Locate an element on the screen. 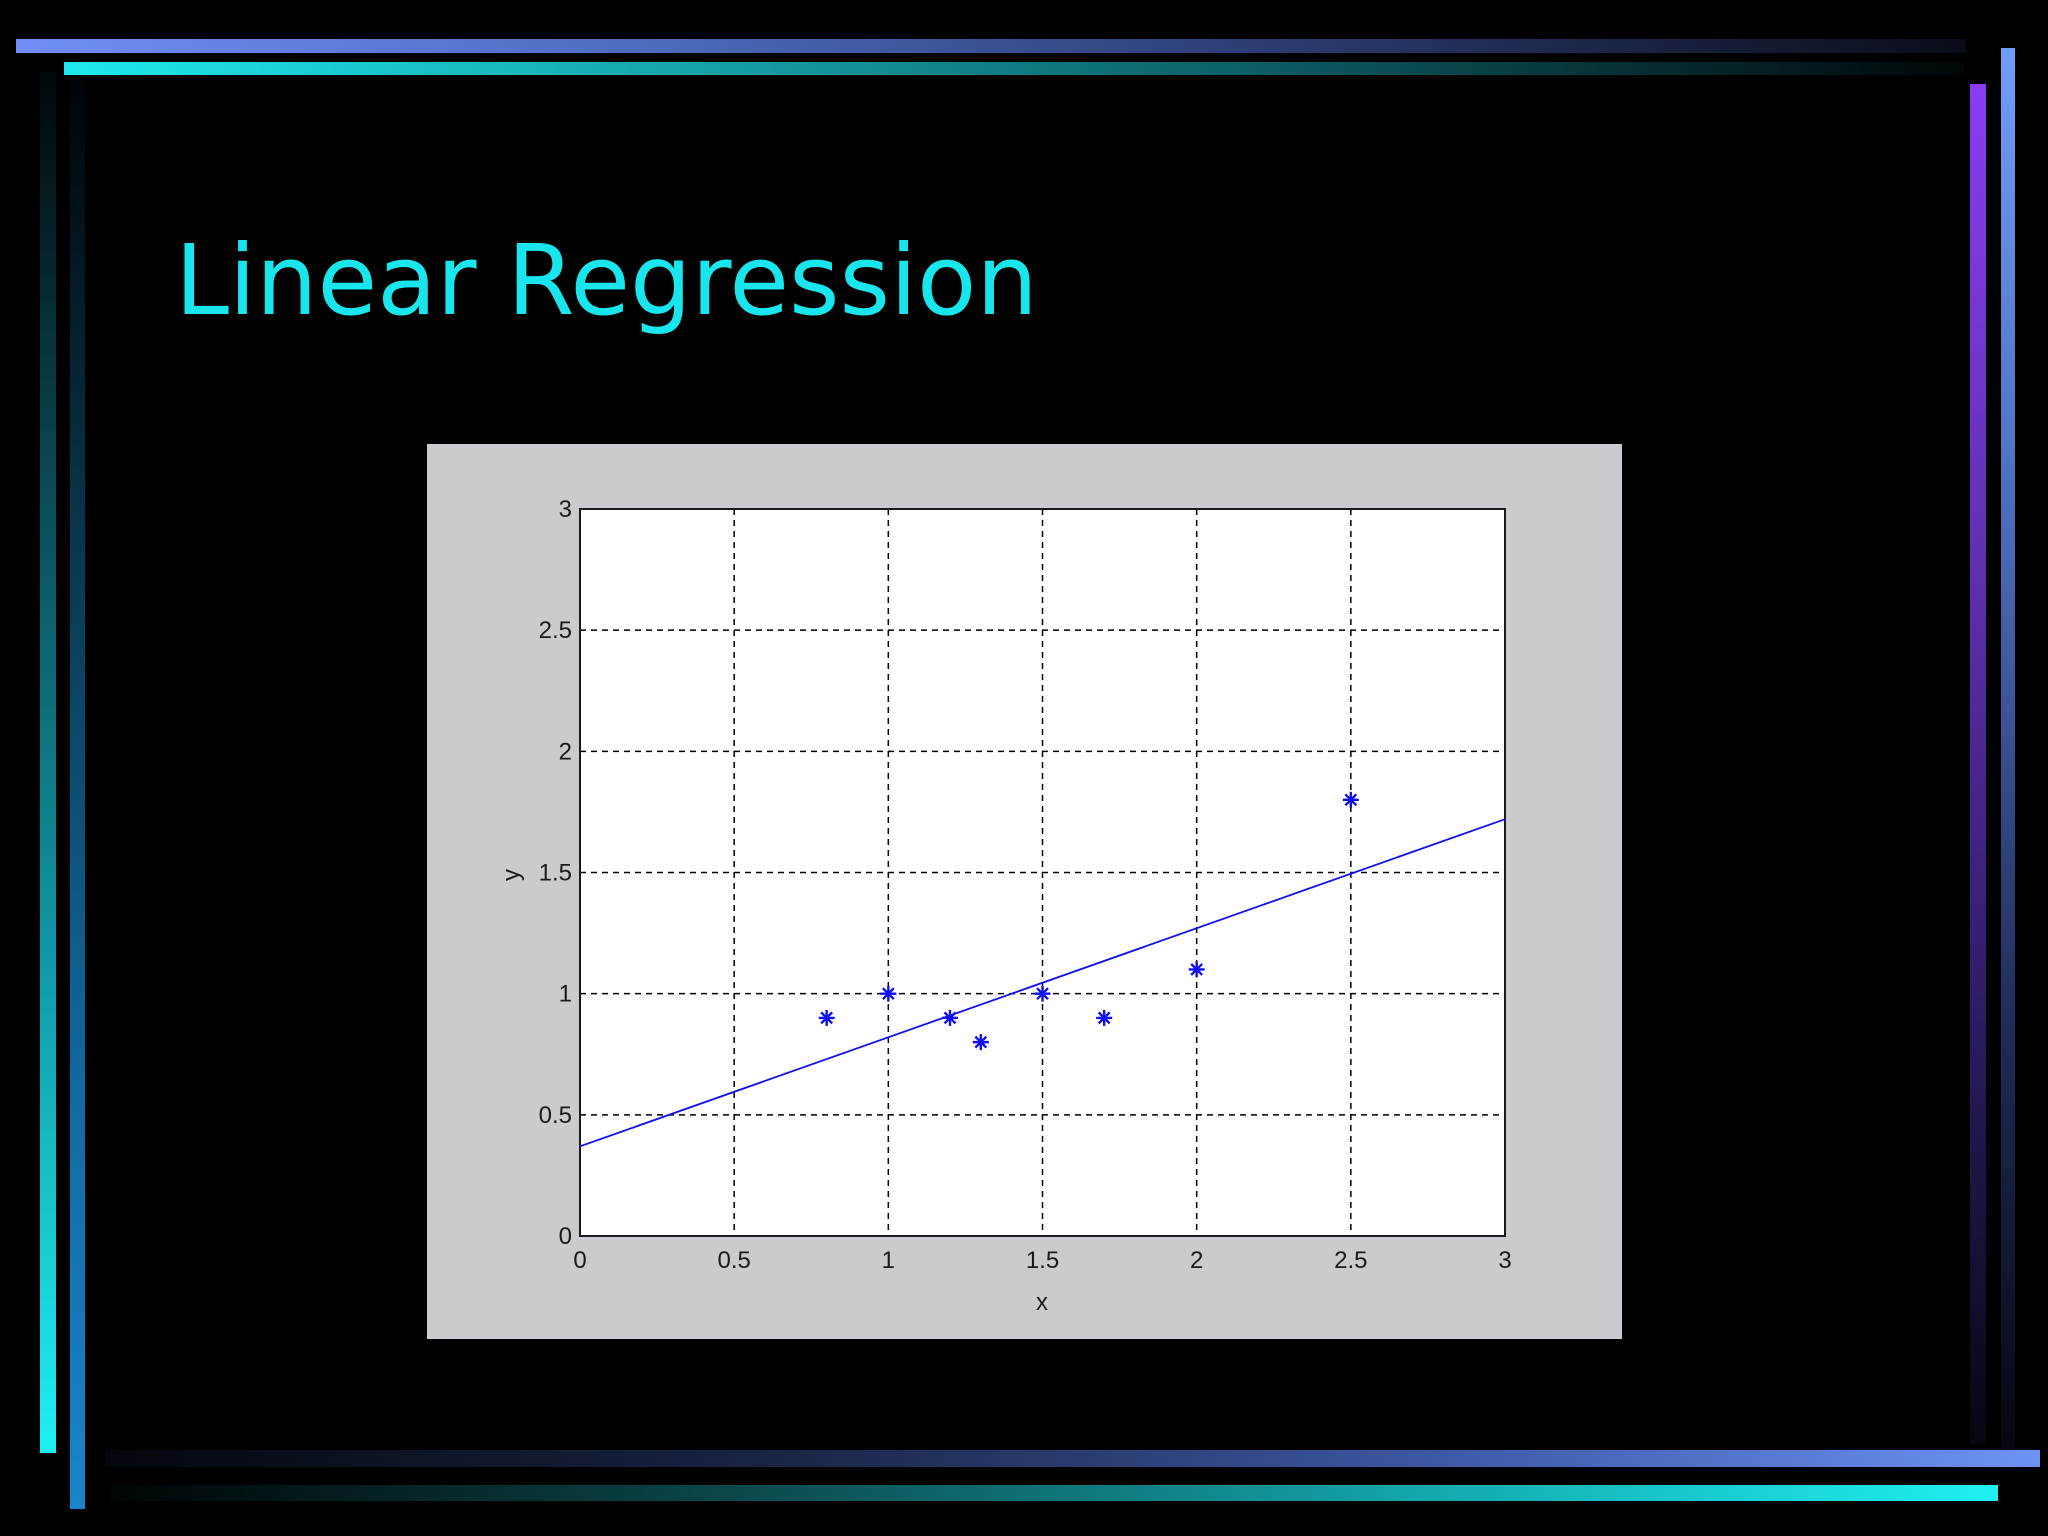 Image resolution: width=2048 pixels, height=1536 pixels. x-tick-label: 1.5 is located at coordinates (1042, 1260).